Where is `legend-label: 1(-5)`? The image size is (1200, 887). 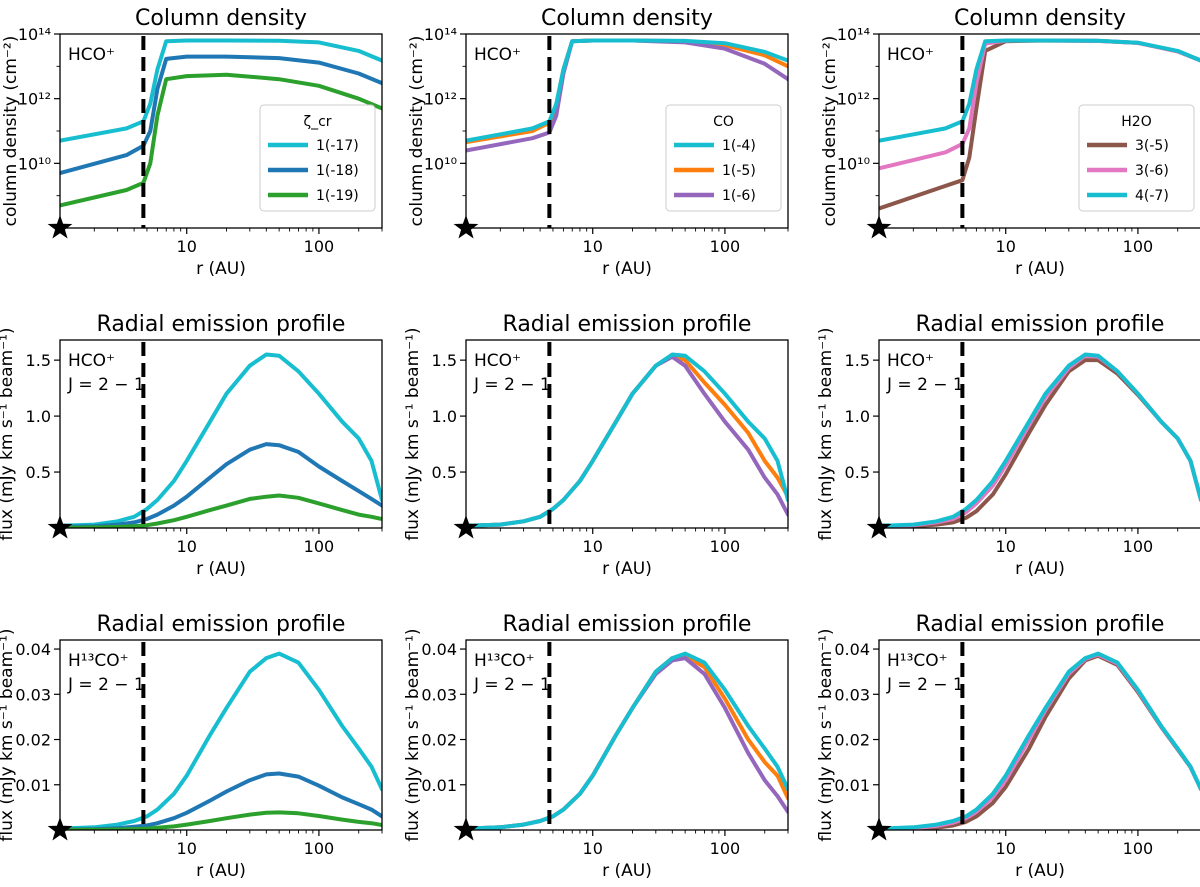 legend-label: 1(-5) is located at coordinates (739, 171).